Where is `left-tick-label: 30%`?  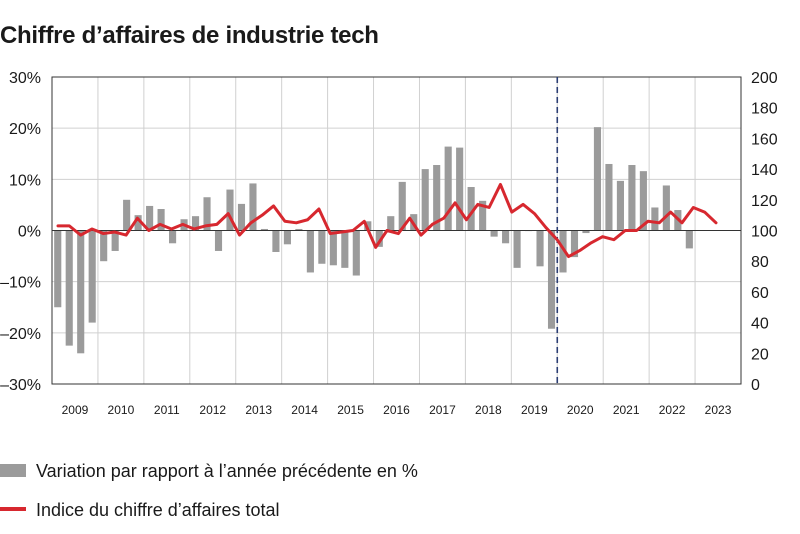 left-tick-label: 30% is located at coordinates (25, 78).